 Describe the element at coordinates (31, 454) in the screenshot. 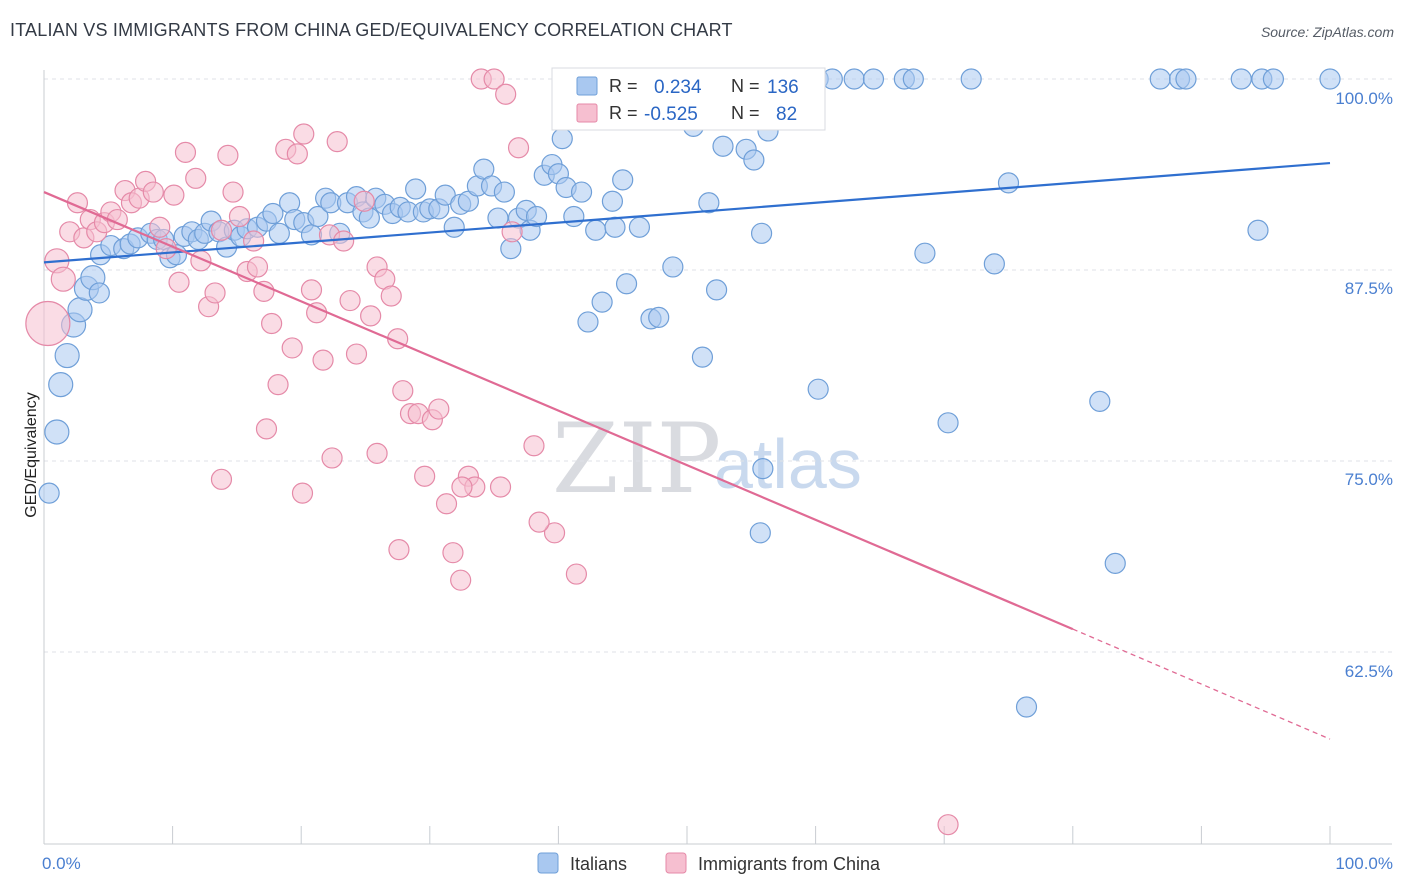

I see `y-axis-title: GED/Equivalency` at that location.